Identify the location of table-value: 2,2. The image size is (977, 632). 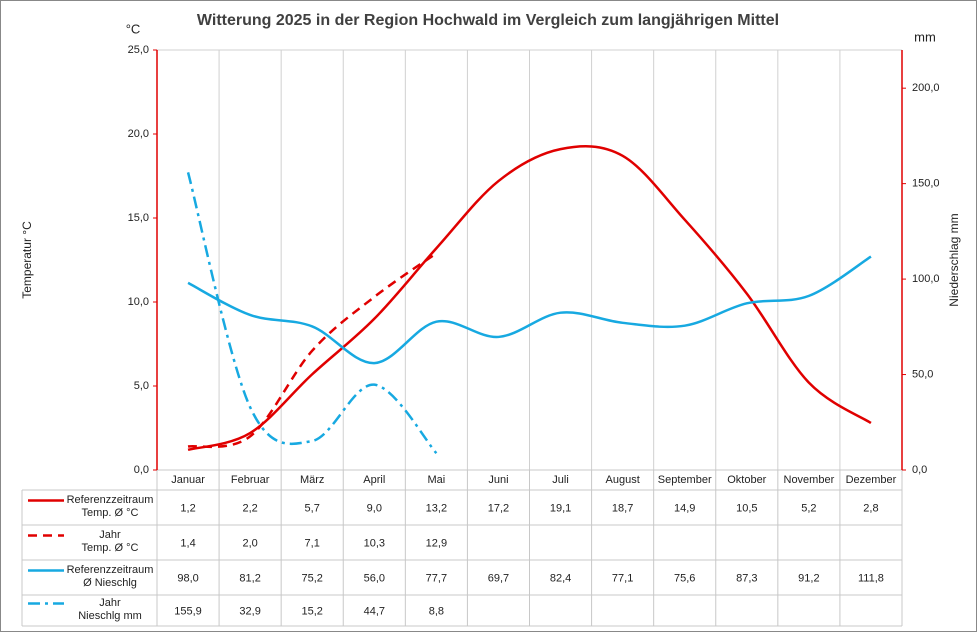
(249, 508).